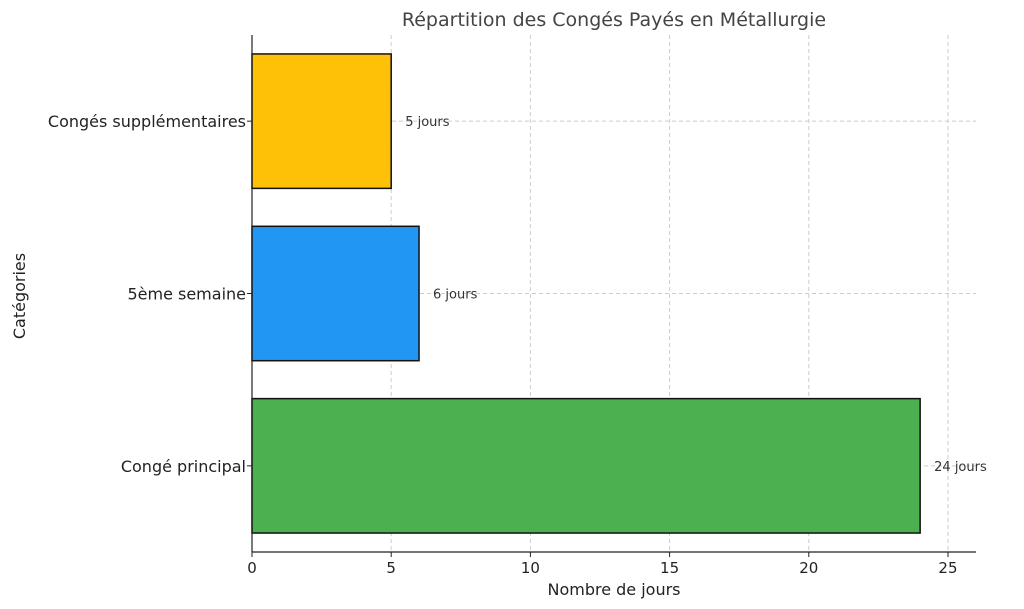 This screenshot has height=609, width=1024. I want to click on category-label: Congé principal, so click(183, 466).